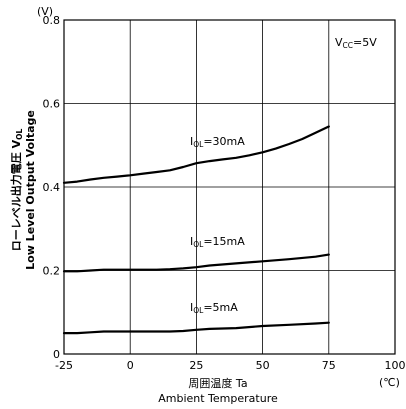 This screenshot has width=406, height=409. I want to click on y-unit-label: (V), so click(45, 11).